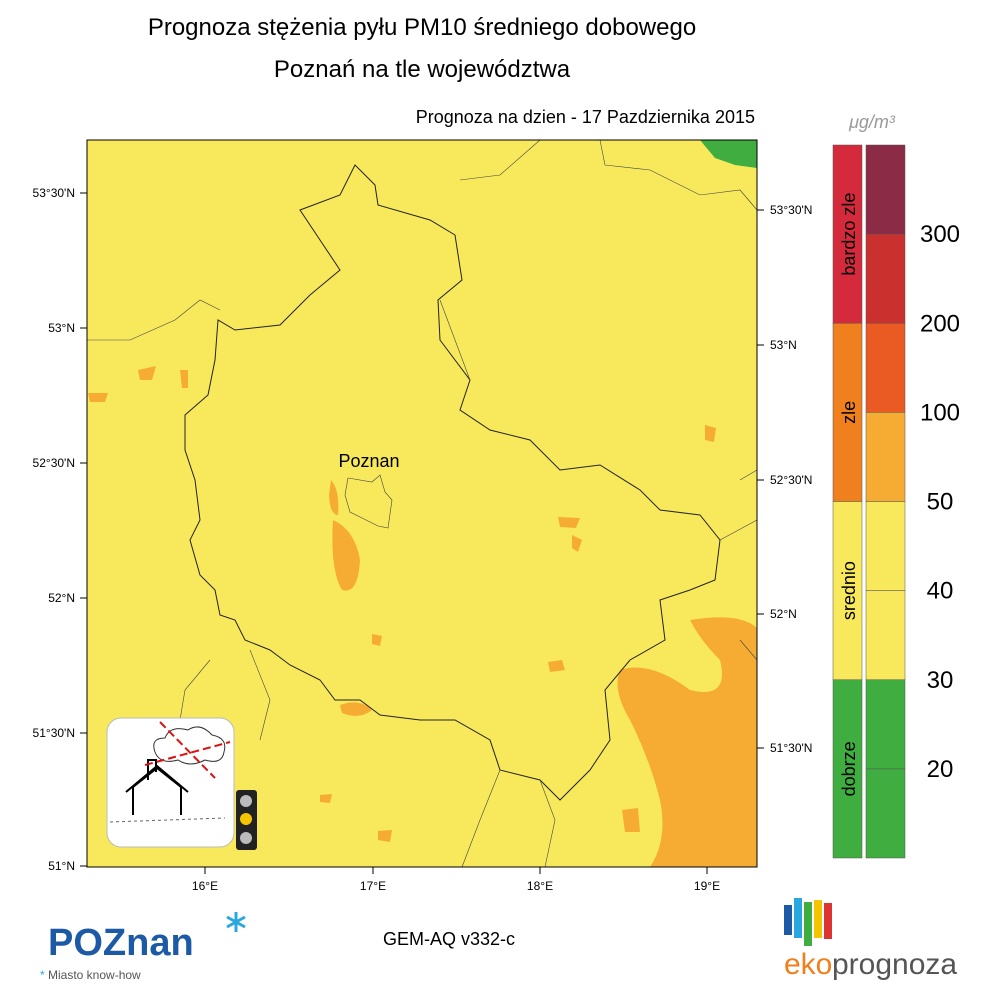  I want to click on poznan-logo: POZnan, so click(121, 943).